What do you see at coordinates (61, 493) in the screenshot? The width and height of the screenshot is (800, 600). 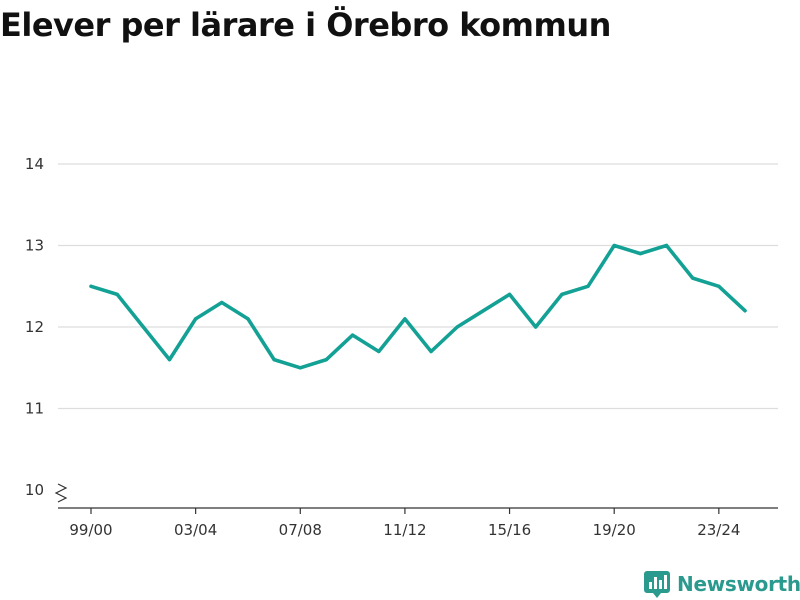 I see `axis-break-mark` at bounding box center [61, 493].